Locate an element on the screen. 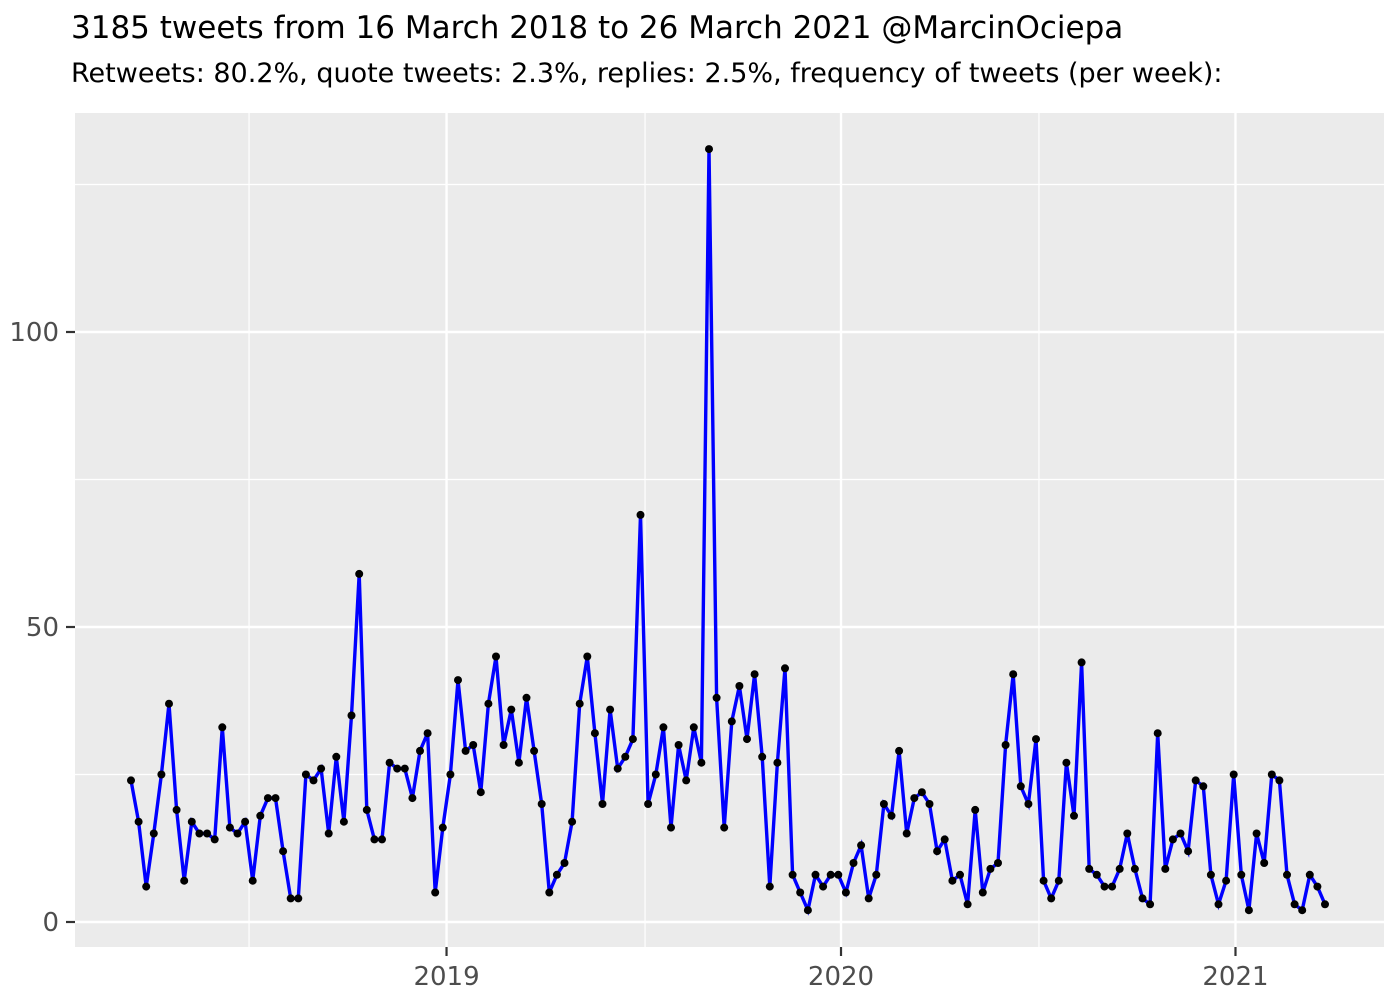  x-axis-label: 2021 is located at coordinates (1235, 977).